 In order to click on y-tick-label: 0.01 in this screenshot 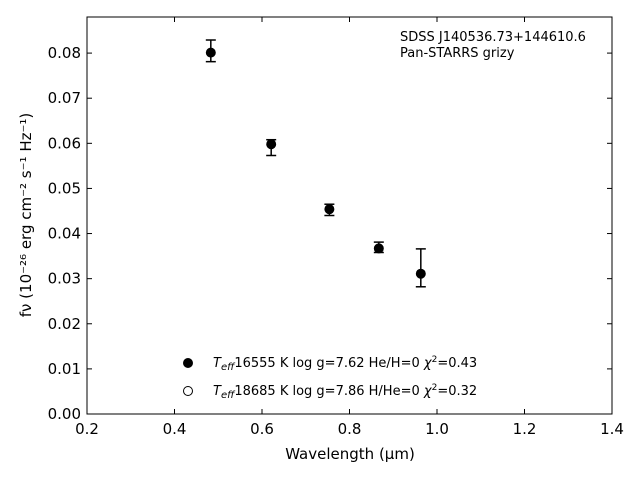, I will do `click(64, 369)`.